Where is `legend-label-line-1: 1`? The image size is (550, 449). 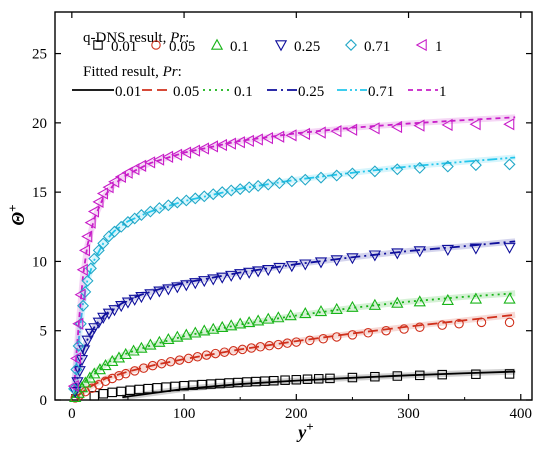
legend-label-line-1: 1 is located at coordinates (443, 92).